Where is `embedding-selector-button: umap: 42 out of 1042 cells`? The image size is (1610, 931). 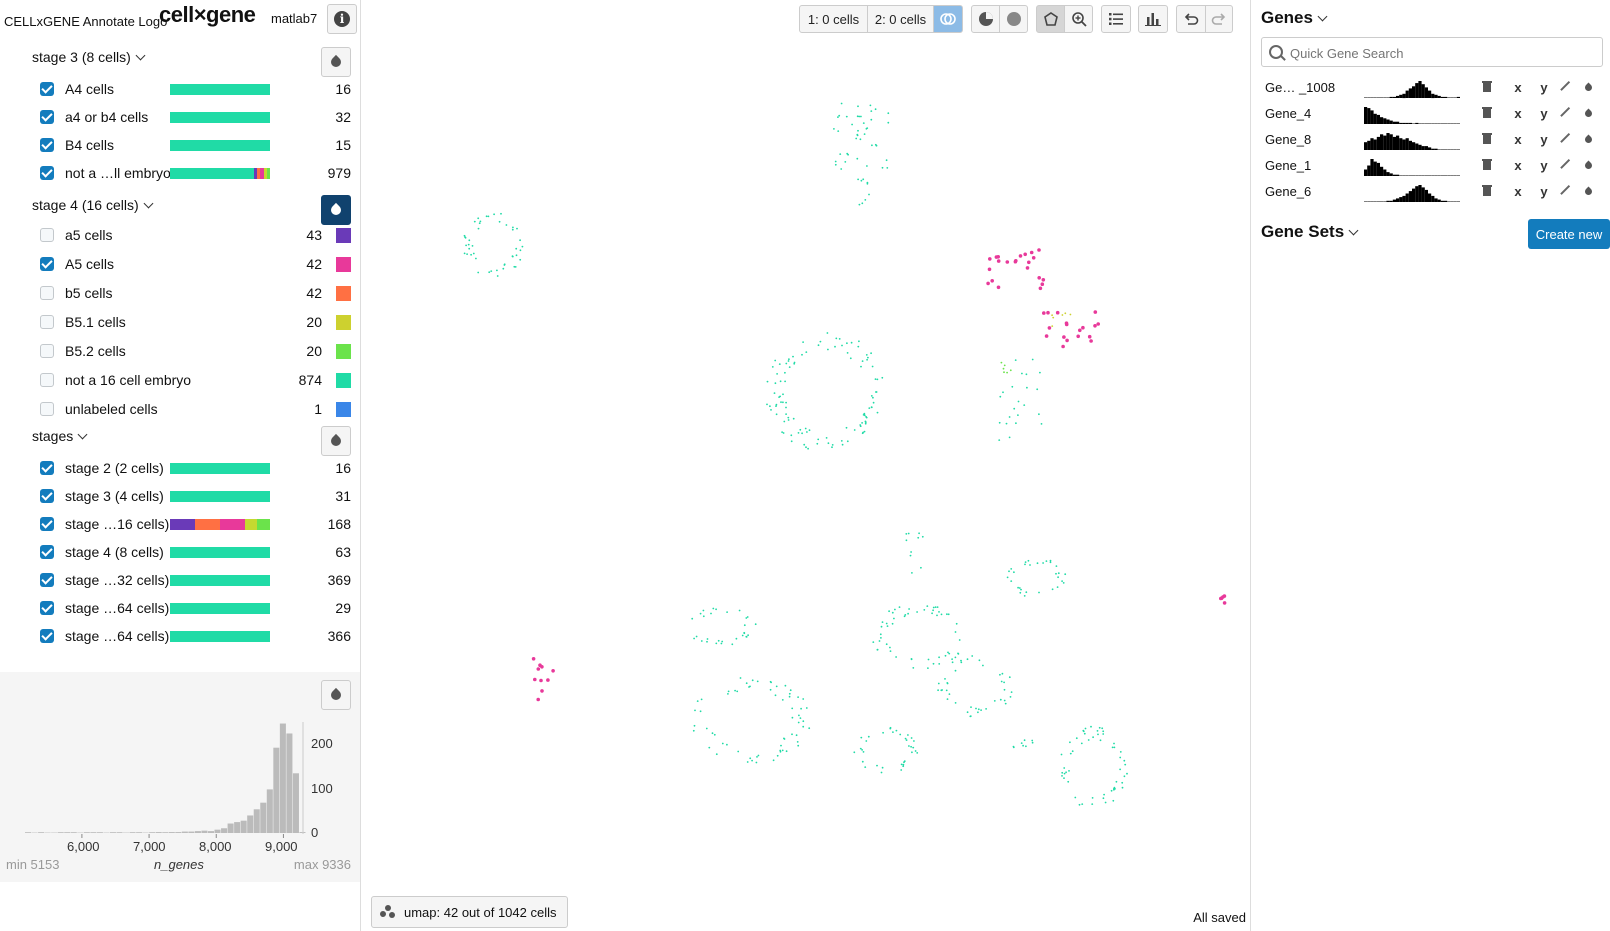
embedding-selector-button: umap: 42 out of 1042 cells is located at coordinates (469, 912).